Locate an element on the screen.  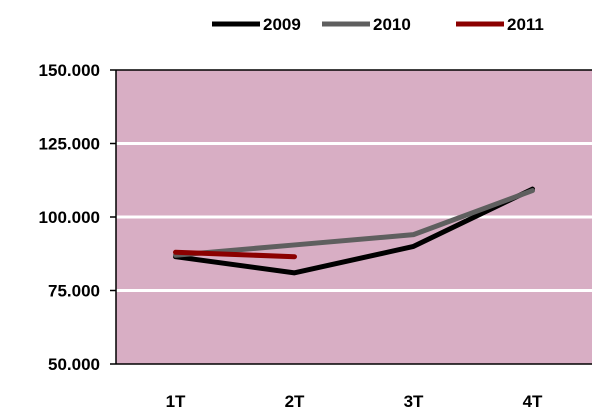
series-line-2011 is located at coordinates (235, 254).